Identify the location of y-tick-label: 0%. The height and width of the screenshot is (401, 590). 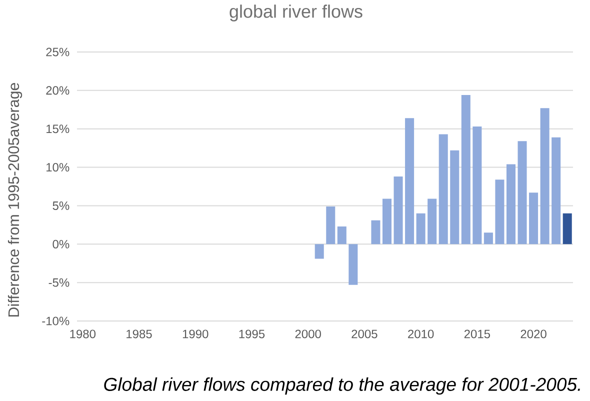
(61, 244).